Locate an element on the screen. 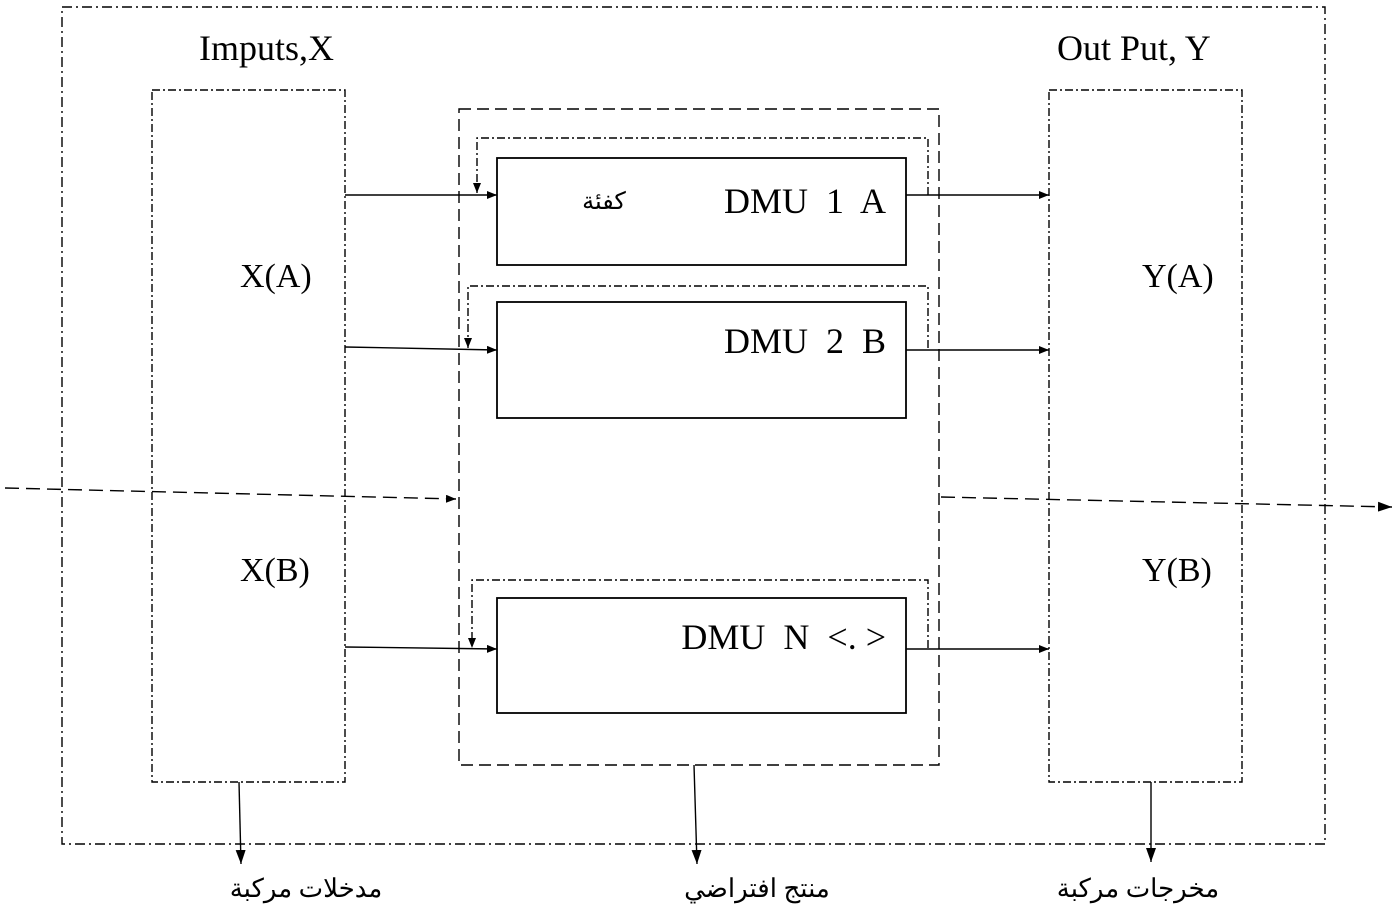 The image size is (1399, 917). dmu1-box is located at coordinates (701, 211).